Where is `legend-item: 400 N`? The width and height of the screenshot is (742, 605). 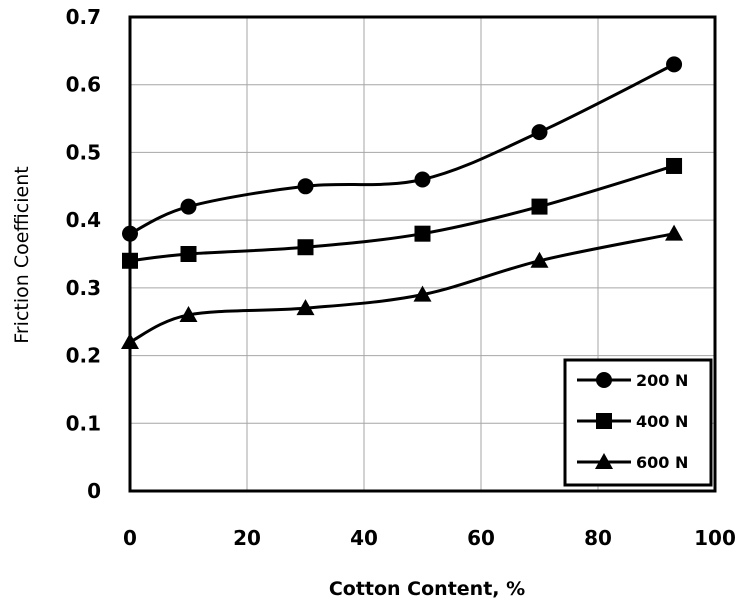
legend-item: 400 N is located at coordinates (632, 421).